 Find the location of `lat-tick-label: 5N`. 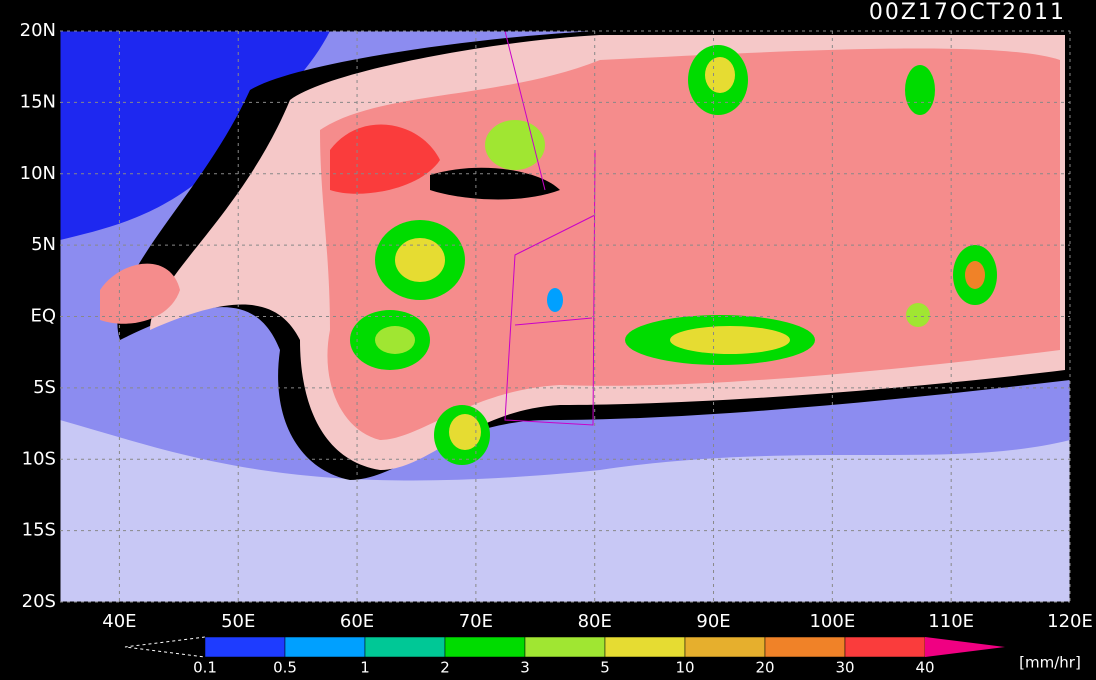

lat-tick-label: 5N is located at coordinates (43, 244).